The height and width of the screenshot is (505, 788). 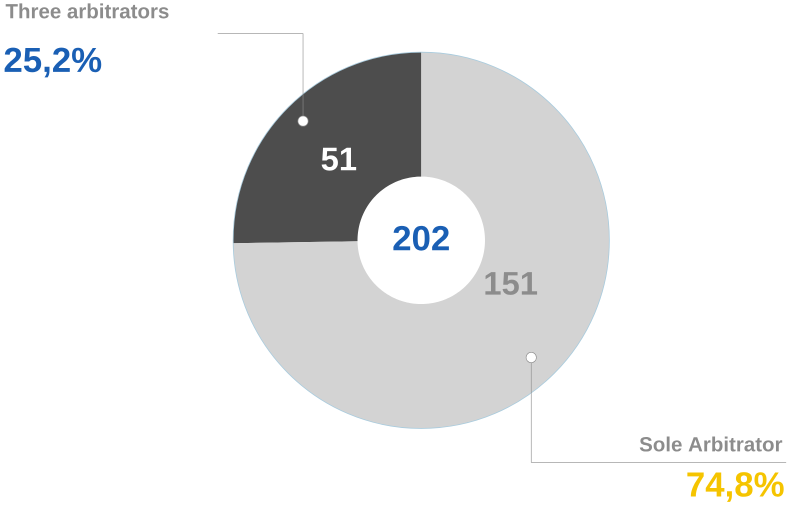 What do you see at coordinates (511, 283) in the screenshot?
I see `data-label: 151` at bounding box center [511, 283].